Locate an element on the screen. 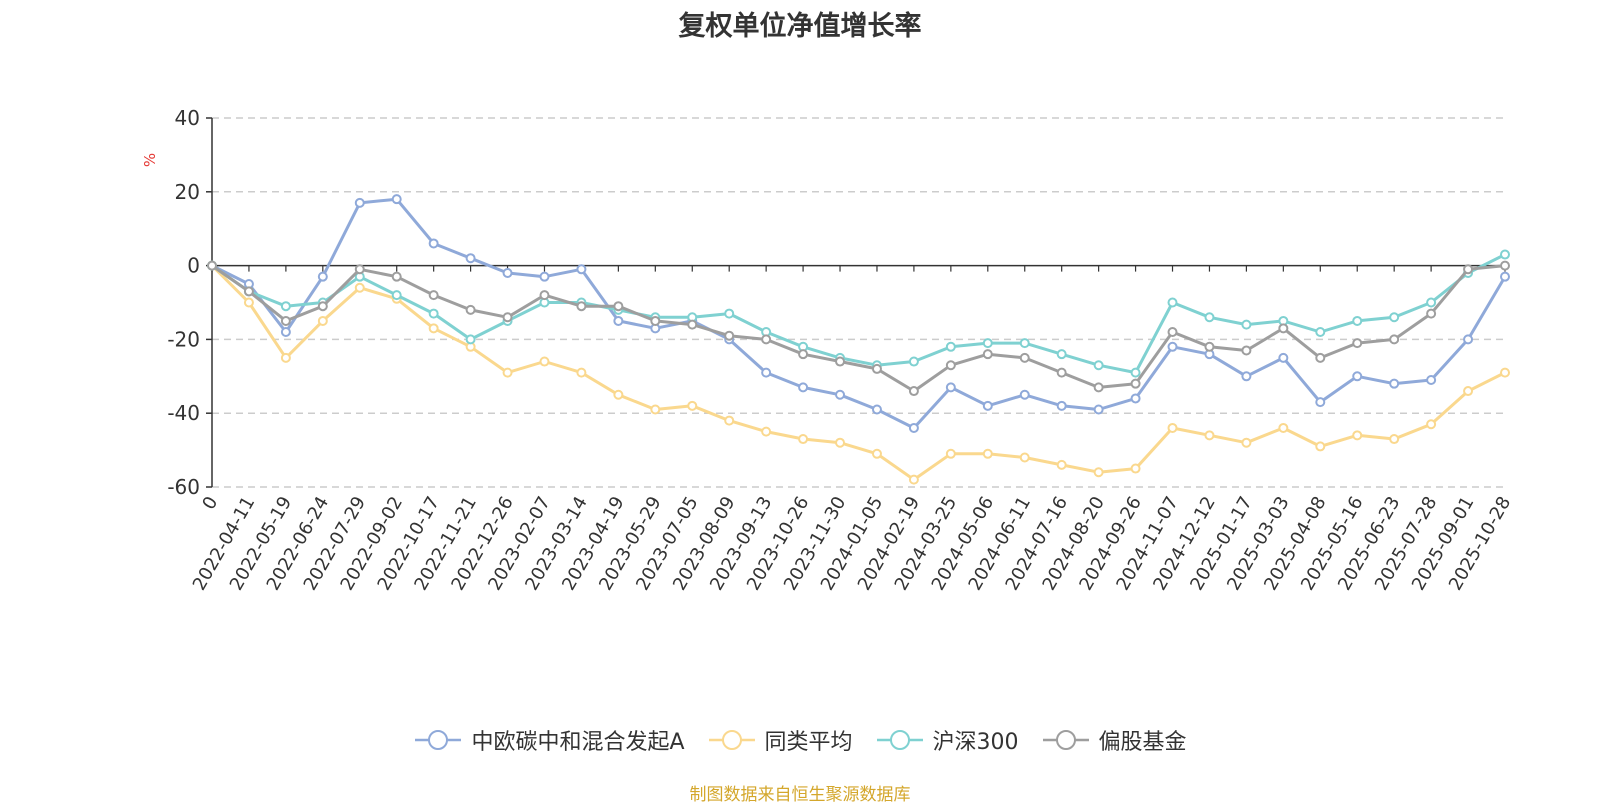  legend-item: 同类平均 is located at coordinates (780, 740).